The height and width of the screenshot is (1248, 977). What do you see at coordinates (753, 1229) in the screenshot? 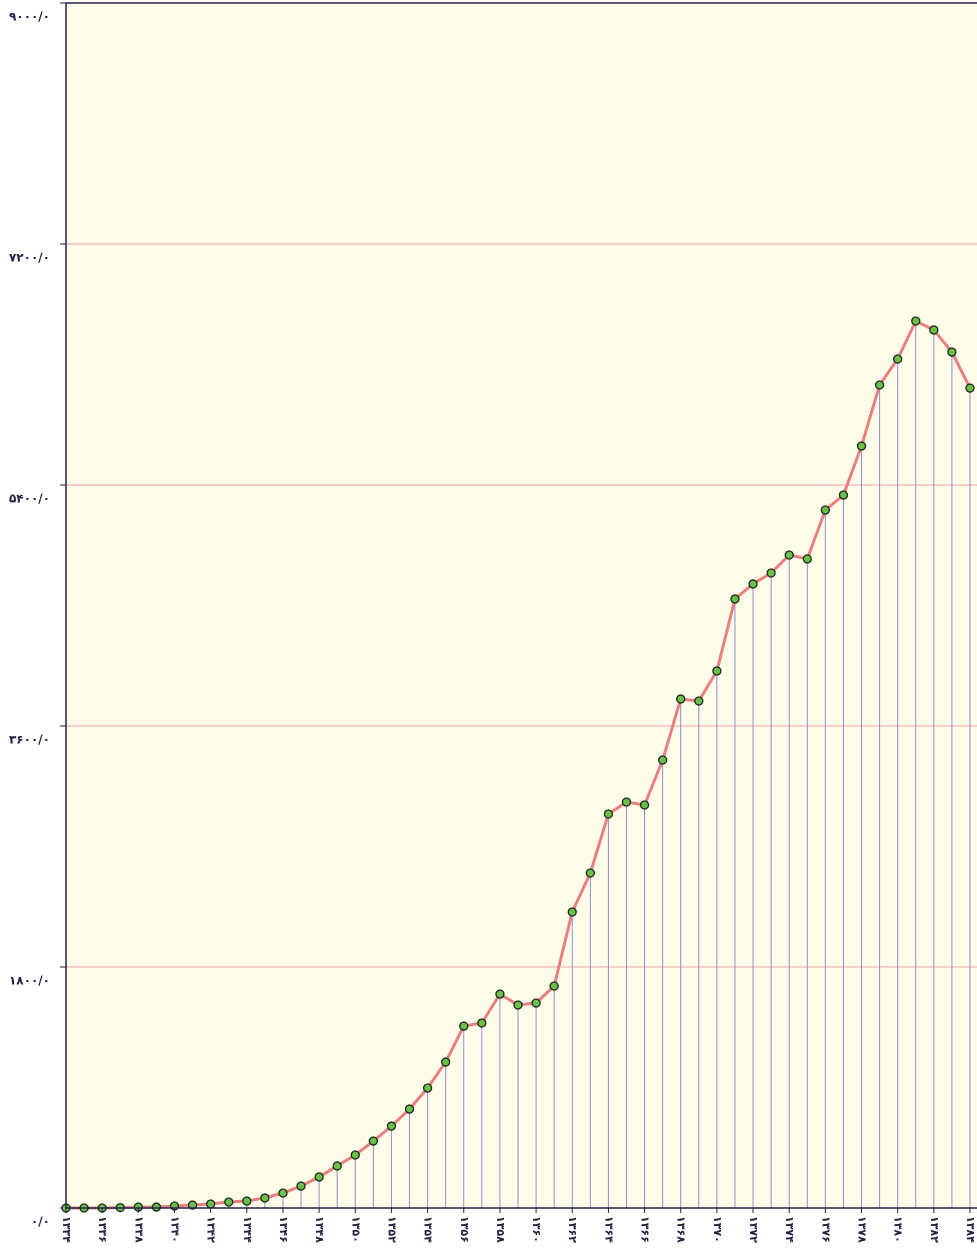
I see `x-tick-label: ۱۳۷۲` at bounding box center [753, 1229].